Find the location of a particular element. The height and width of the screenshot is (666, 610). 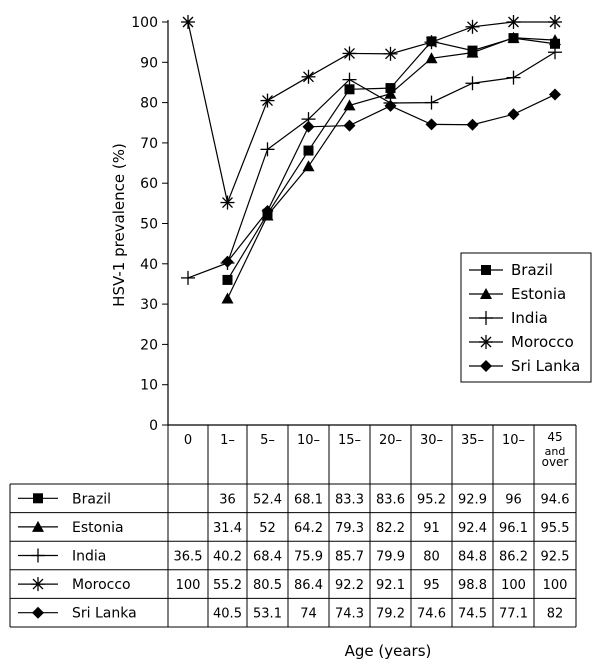

table-cell: 82 is located at coordinates (555, 614).